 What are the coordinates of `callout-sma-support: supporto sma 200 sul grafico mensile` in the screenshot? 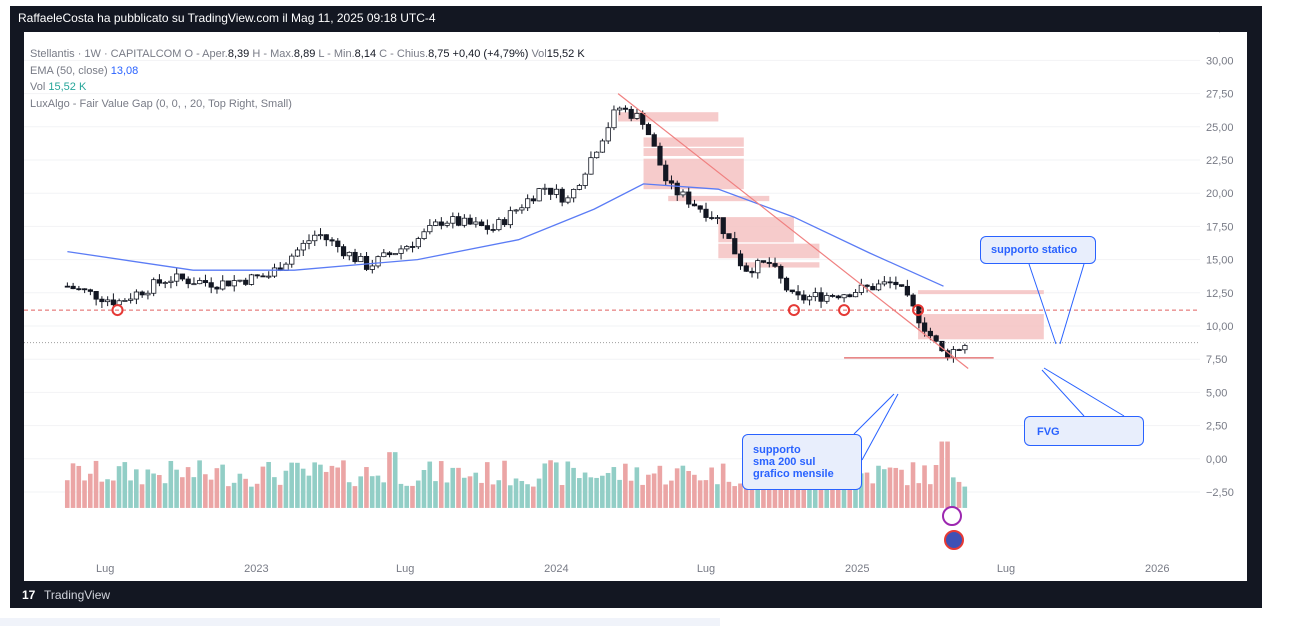 It's located at (802, 462).